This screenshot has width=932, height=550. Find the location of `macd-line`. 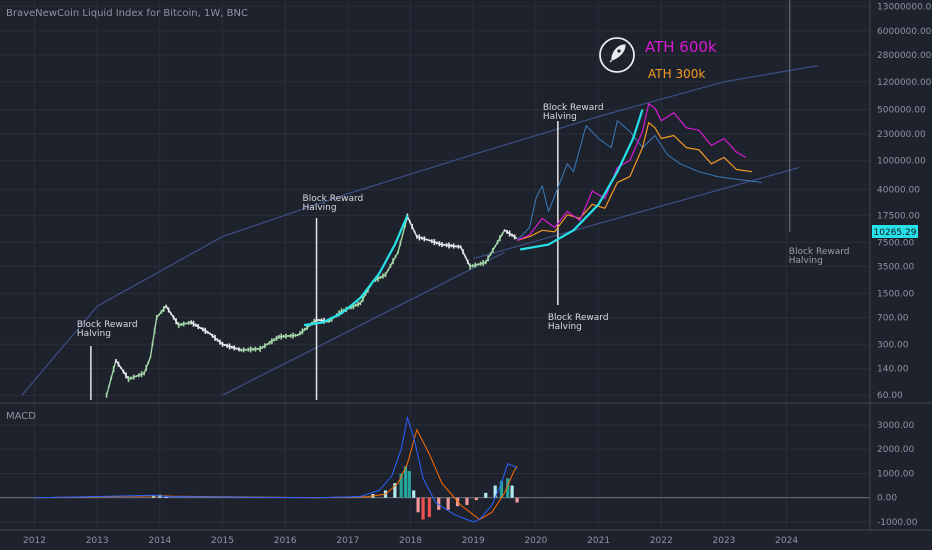

macd-line is located at coordinates (276, 469).